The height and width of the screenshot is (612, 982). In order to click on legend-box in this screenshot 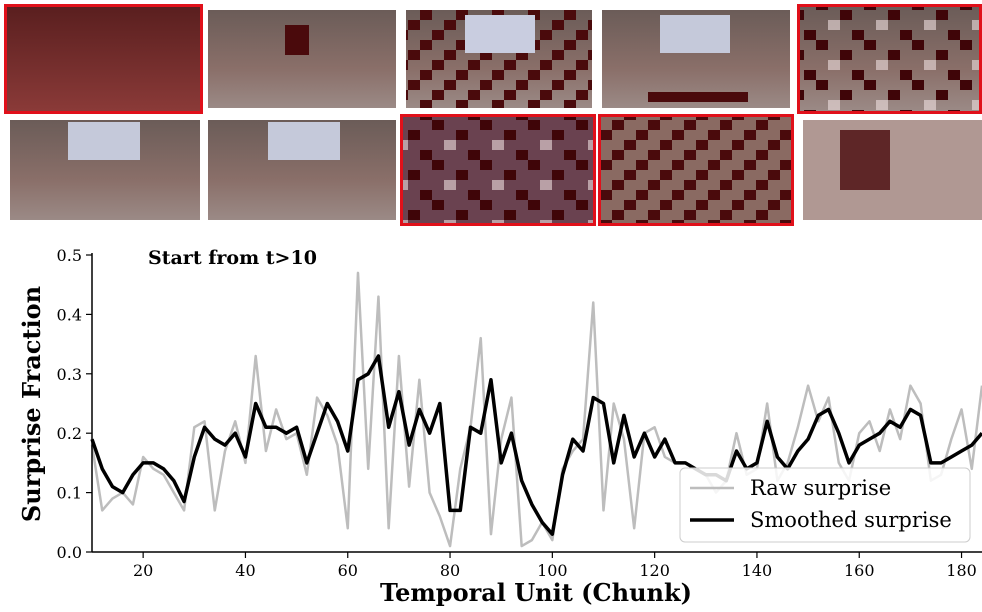, I will do `click(825, 505)`.